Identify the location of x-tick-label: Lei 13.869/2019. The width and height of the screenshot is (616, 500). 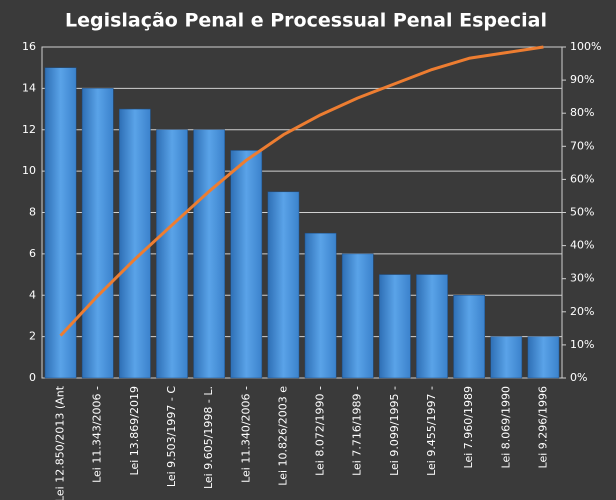
(134, 430).